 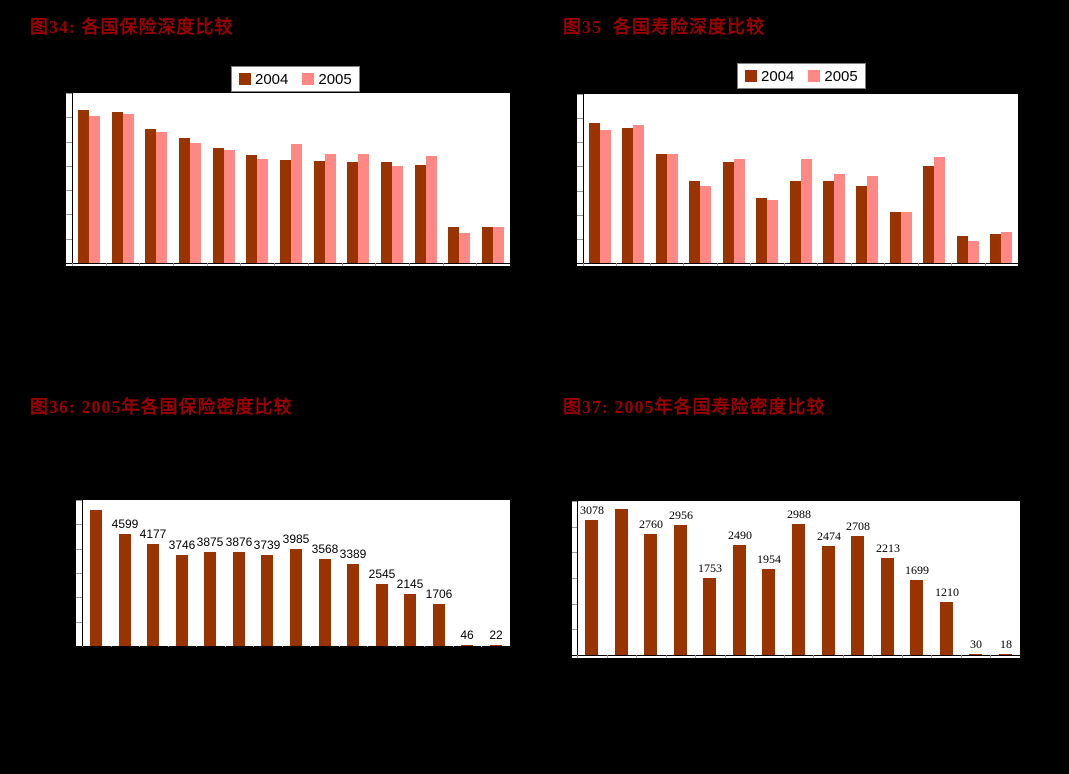 What do you see at coordinates (132, 27) in the screenshot?
I see `figure-34-title: 图34: 各国保险深度比较` at bounding box center [132, 27].